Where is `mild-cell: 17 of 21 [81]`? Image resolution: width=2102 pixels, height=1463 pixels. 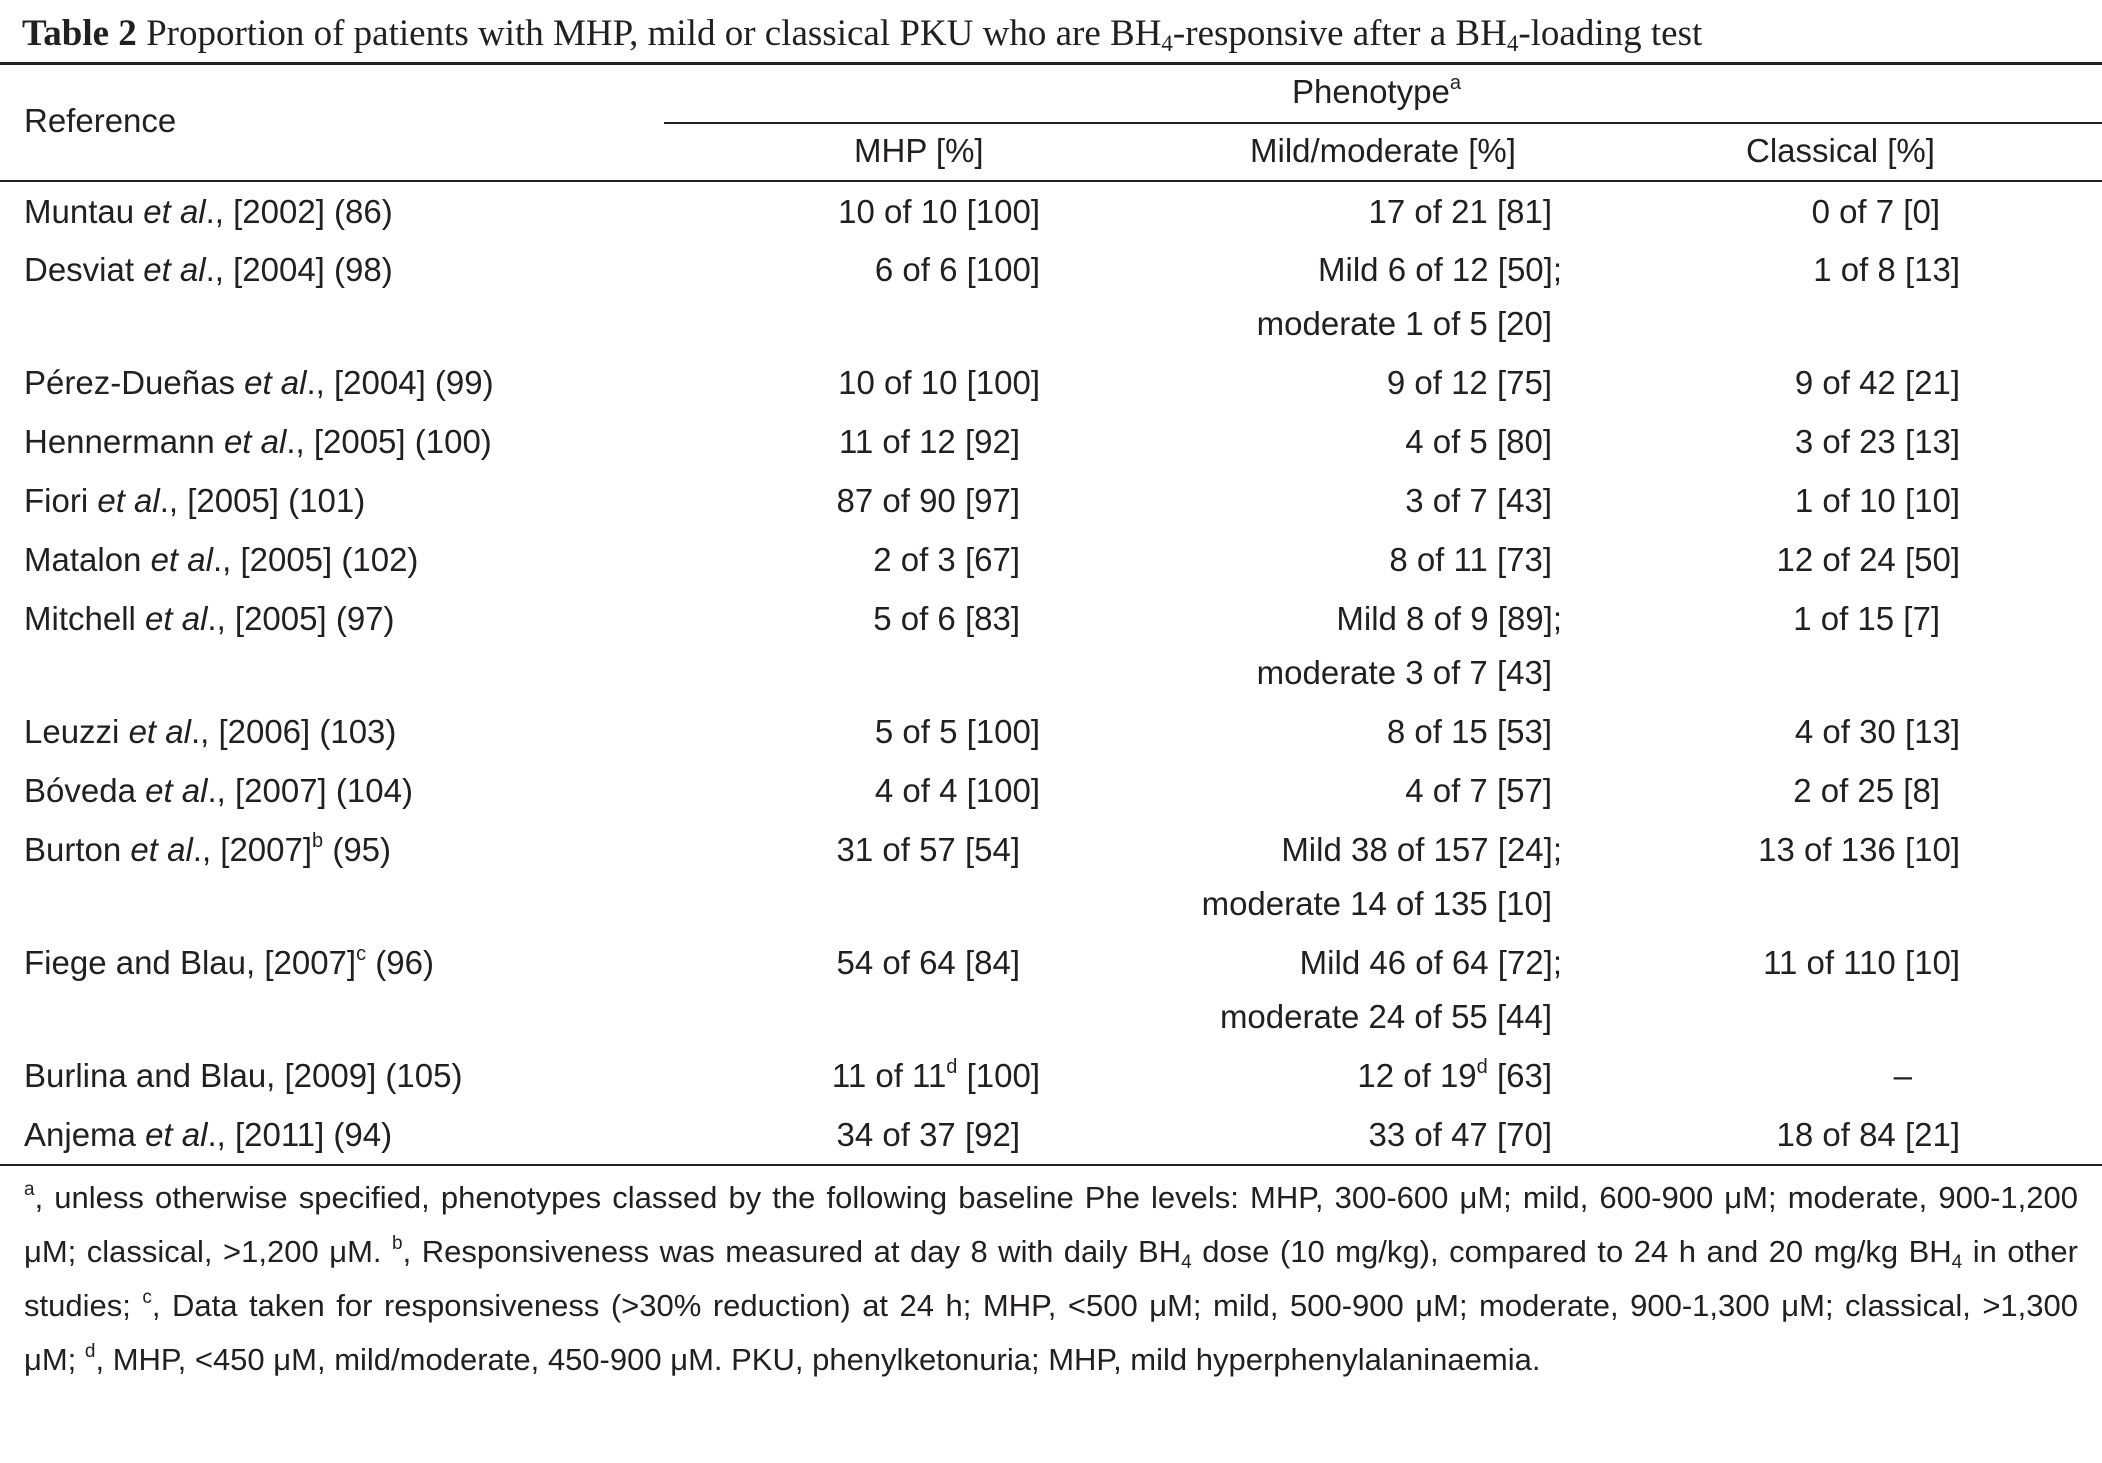 mild-cell: 17 of 21 [81] is located at coordinates (1460, 211).